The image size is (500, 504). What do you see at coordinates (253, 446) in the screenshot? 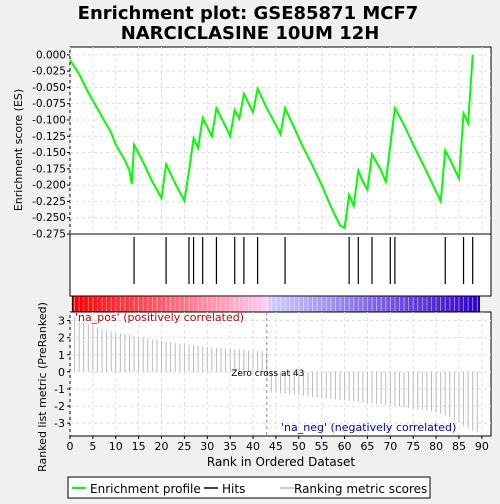
I see `rank-x-tick-label: 40` at bounding box center [253, 446].